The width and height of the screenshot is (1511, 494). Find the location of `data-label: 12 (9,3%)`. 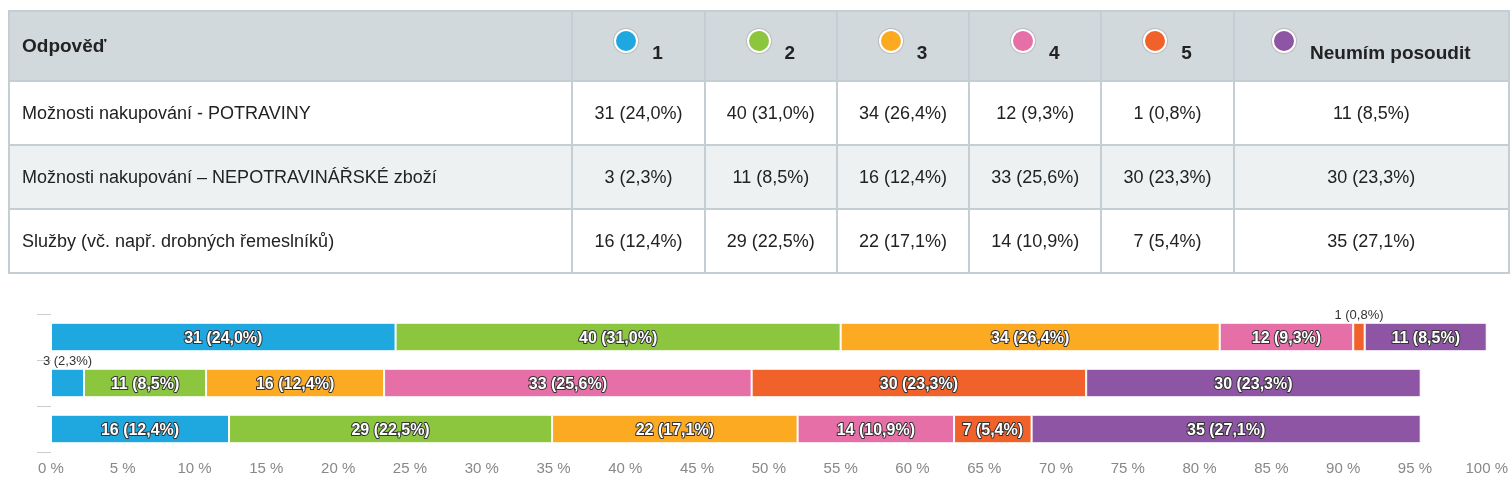

data-label: 12 (9,3%) is located at coordinates (1286, 337).